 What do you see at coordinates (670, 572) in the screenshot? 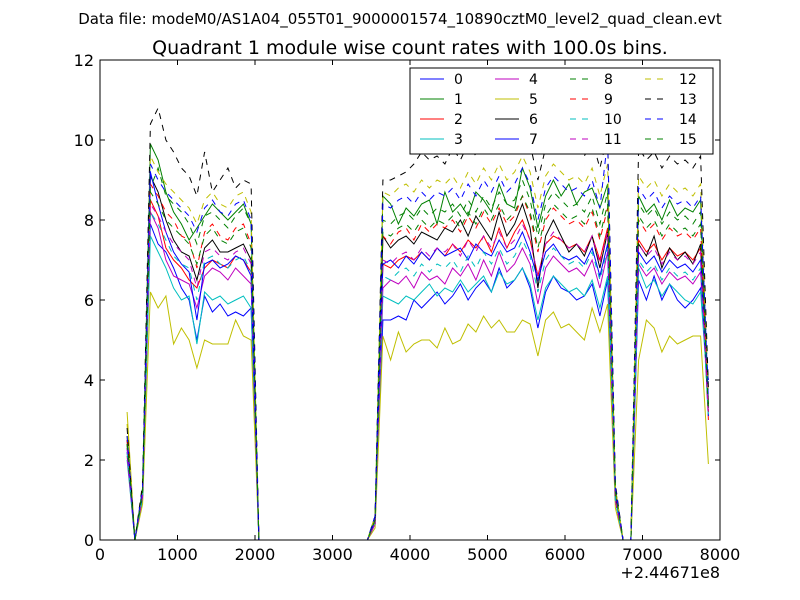
I see `x-offset-label: +2.44671e8` at bounding box center [670, 572].